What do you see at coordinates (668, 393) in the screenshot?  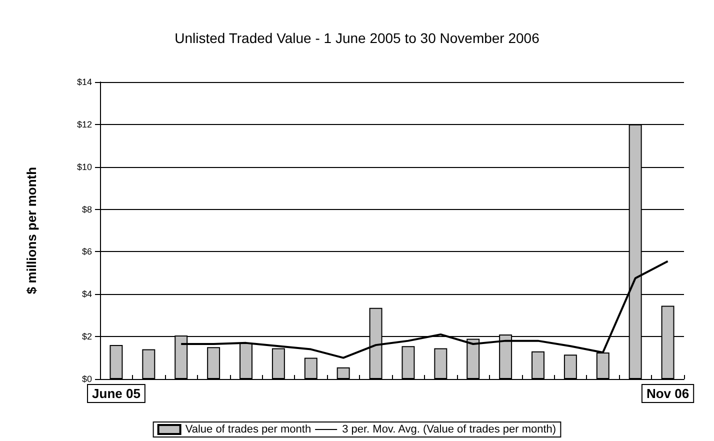 I see `x-tick-label: Nov 06` at bounding box center [668, 393].